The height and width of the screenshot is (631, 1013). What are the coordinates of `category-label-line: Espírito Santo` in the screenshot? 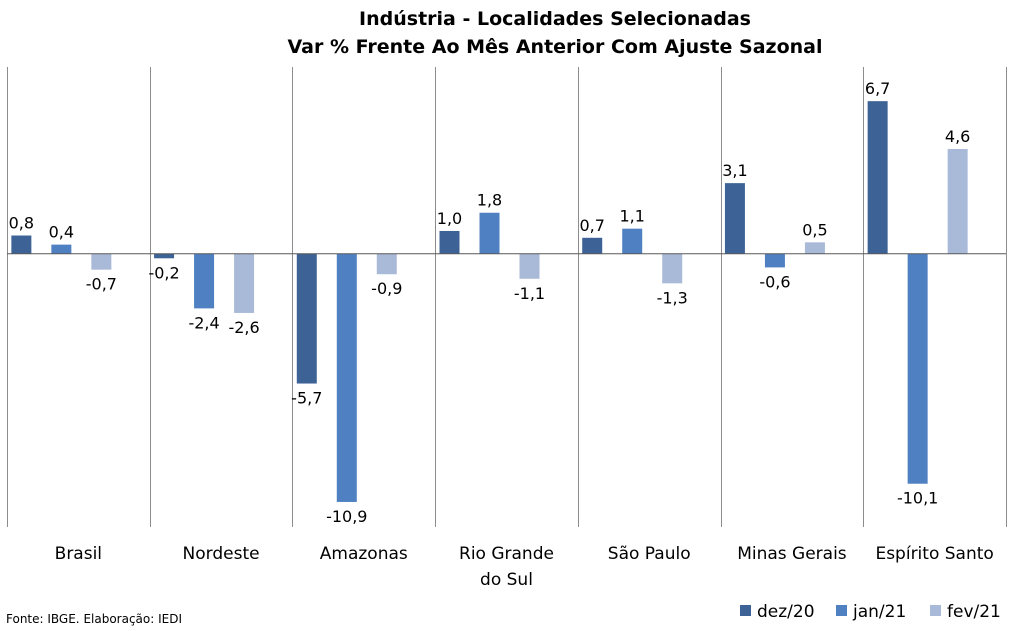 It's located at (934, 554).